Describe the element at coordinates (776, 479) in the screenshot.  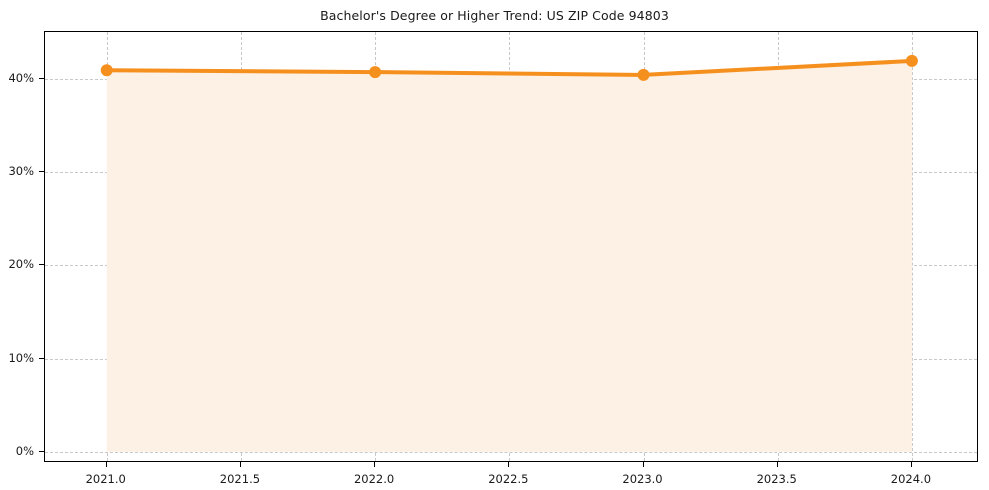
I see `x-tick-label: 2023.5` at that location.